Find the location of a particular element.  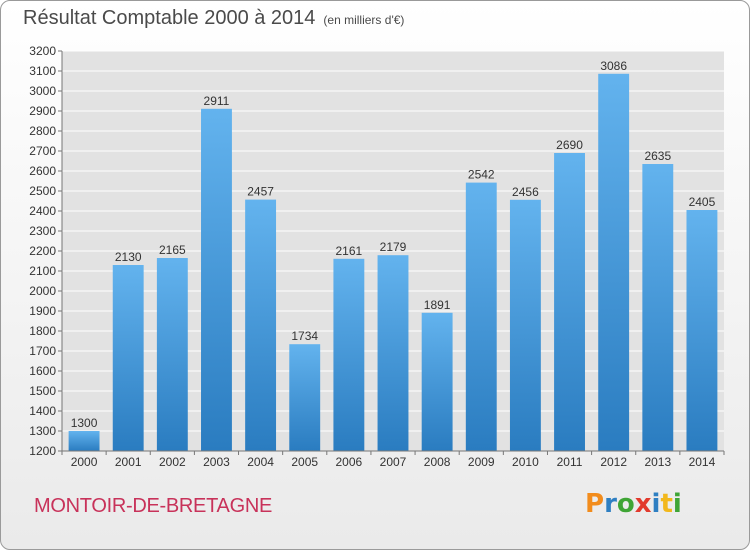

y-tick-label: 2200 is located at coordinates (42, 251).